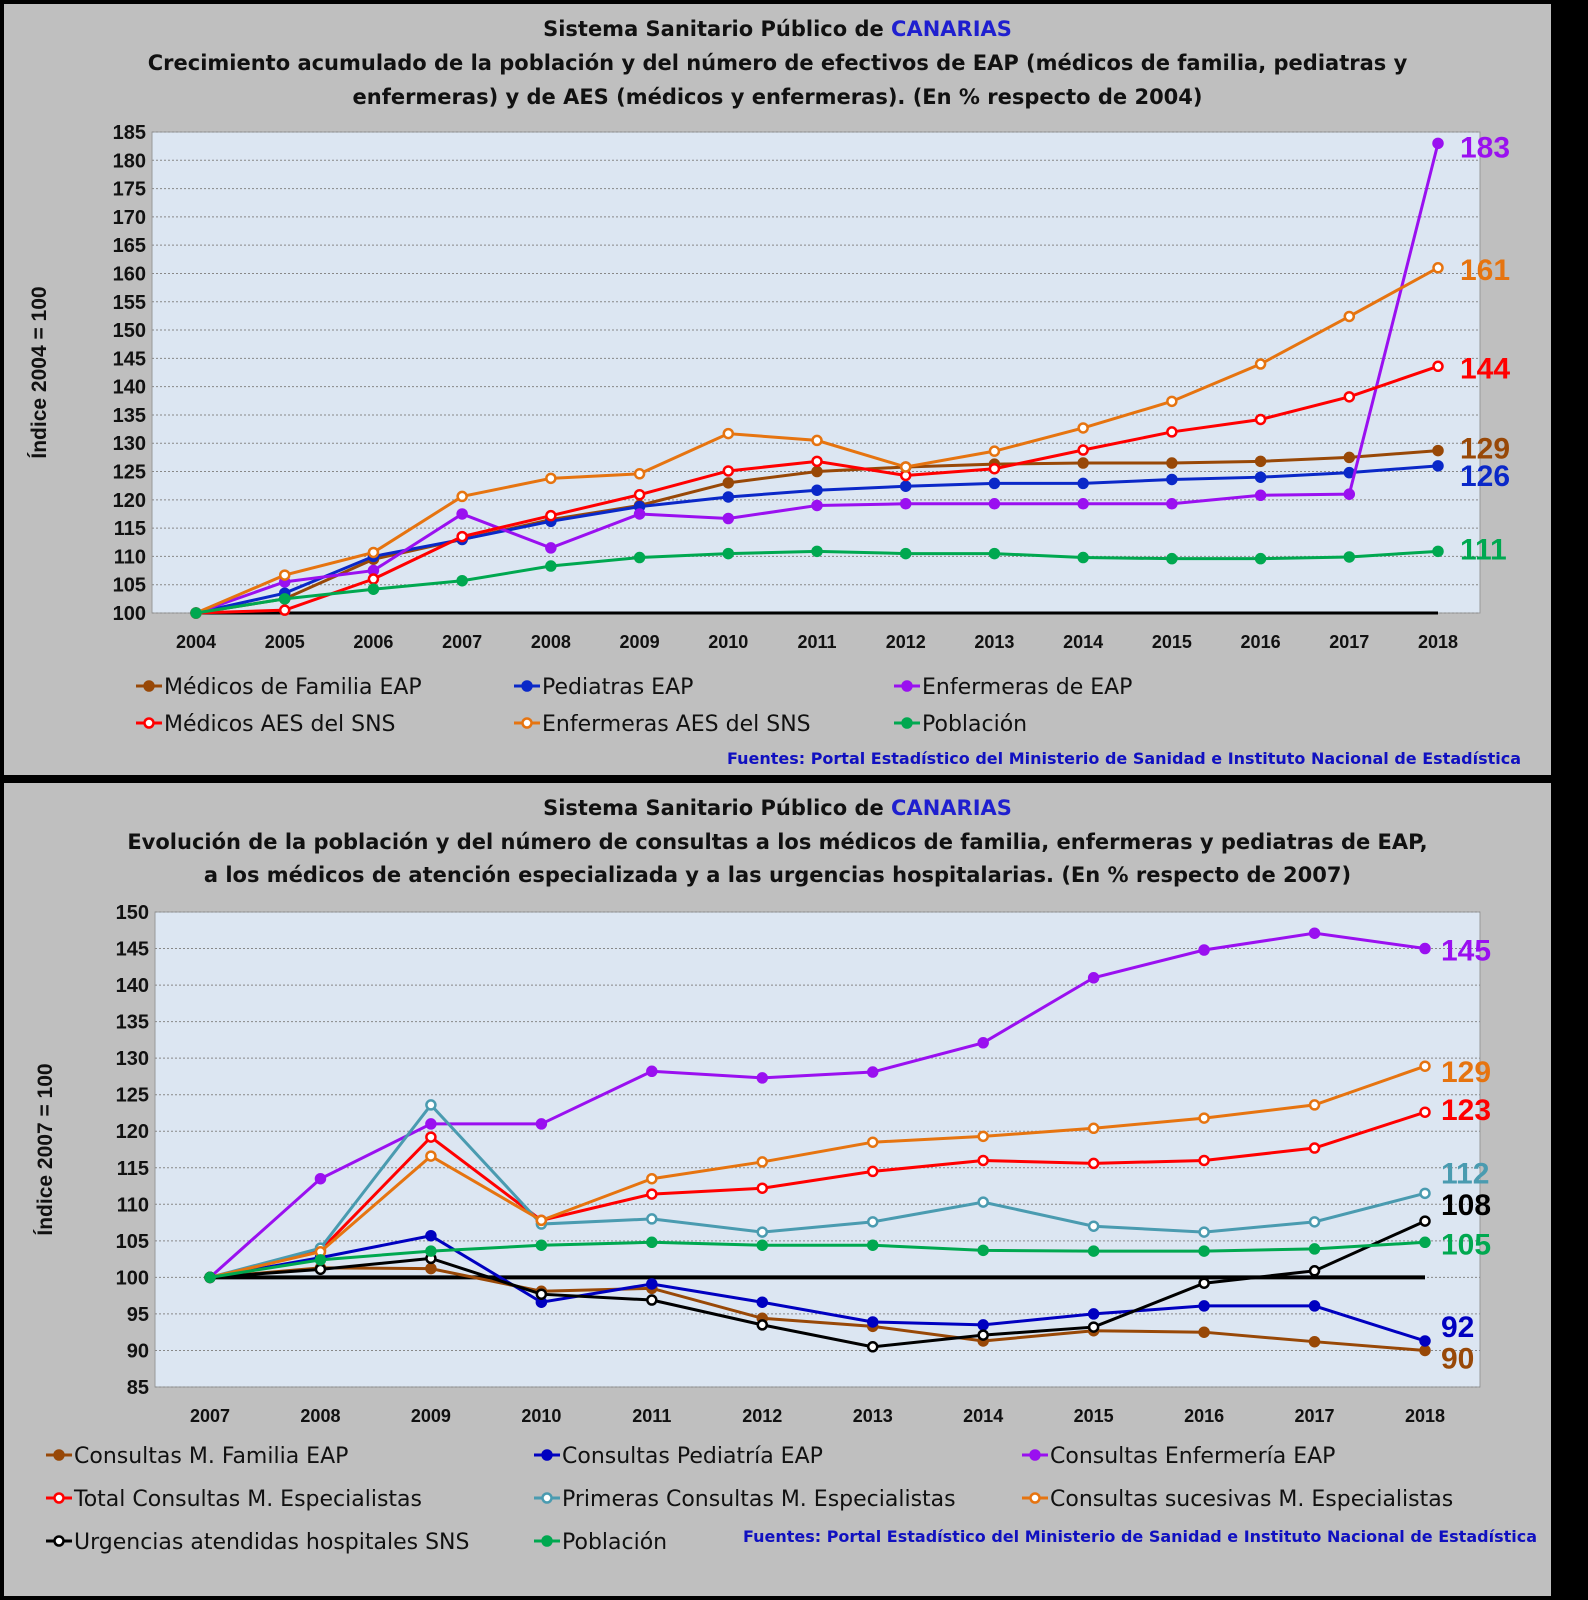  What do you see at coordinates (129, 303) in the screenshot?
I see `y-tick-label: 155` at bounding box center [129, 303].